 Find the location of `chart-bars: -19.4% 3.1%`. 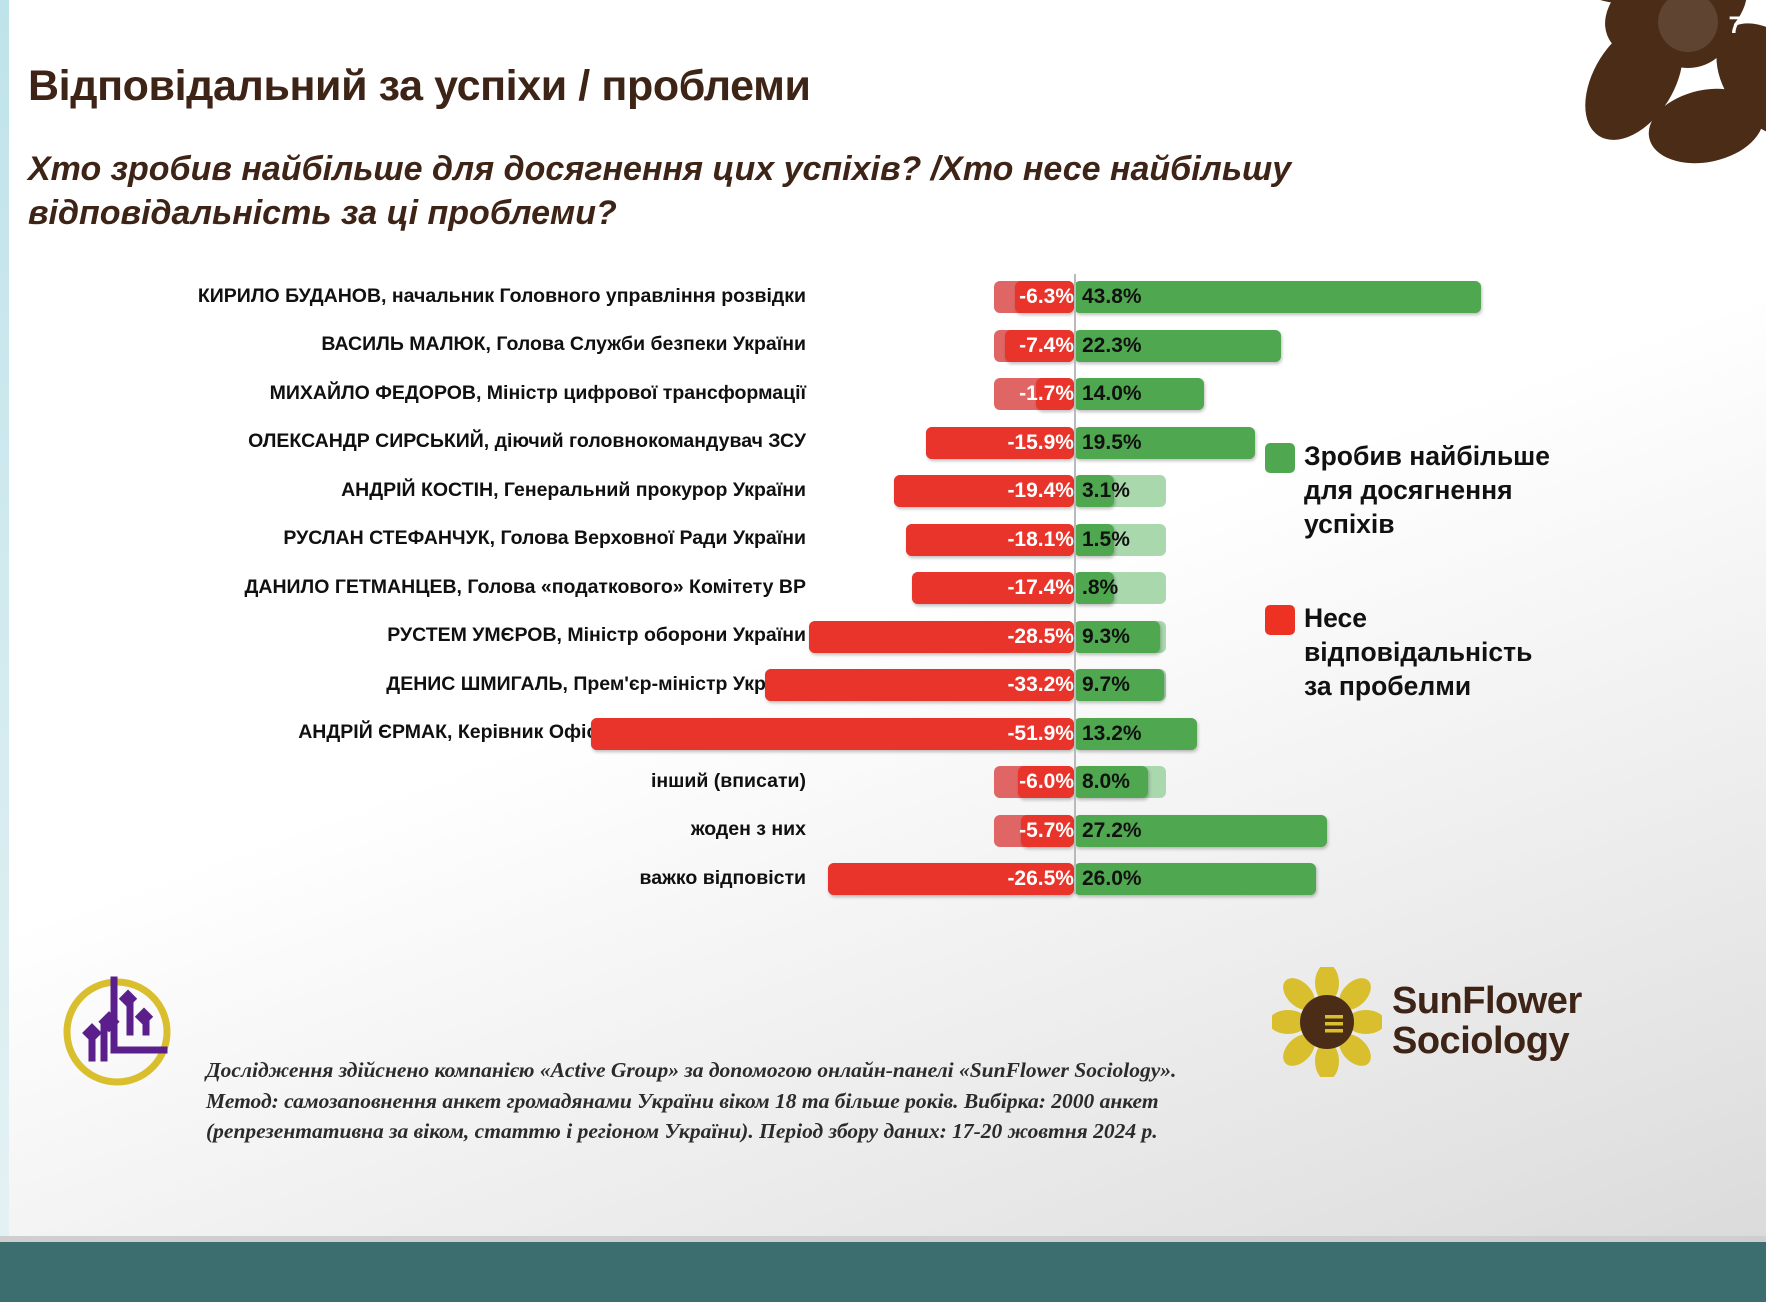

chart-bars: -19.4% 3.1% is located at coordinates (790, 490).